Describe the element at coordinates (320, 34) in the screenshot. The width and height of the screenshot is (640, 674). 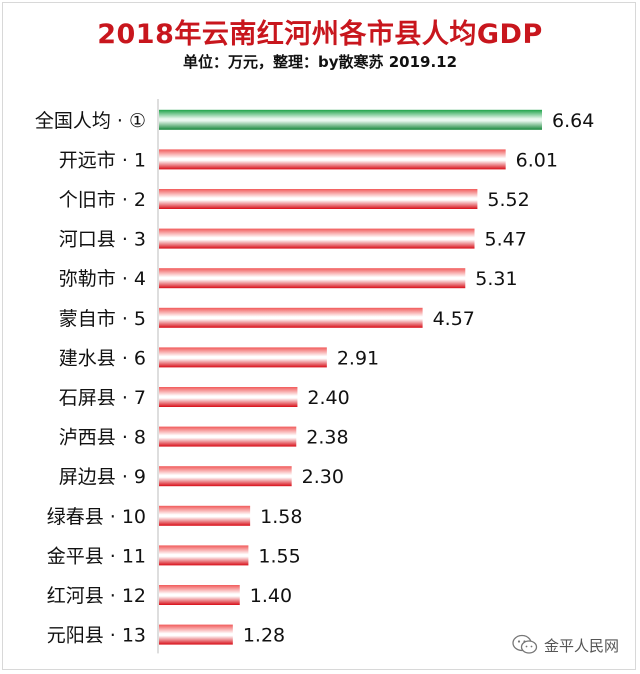
I see `chart-title: 2018年云南红河州各市县人均GDP` at that location.